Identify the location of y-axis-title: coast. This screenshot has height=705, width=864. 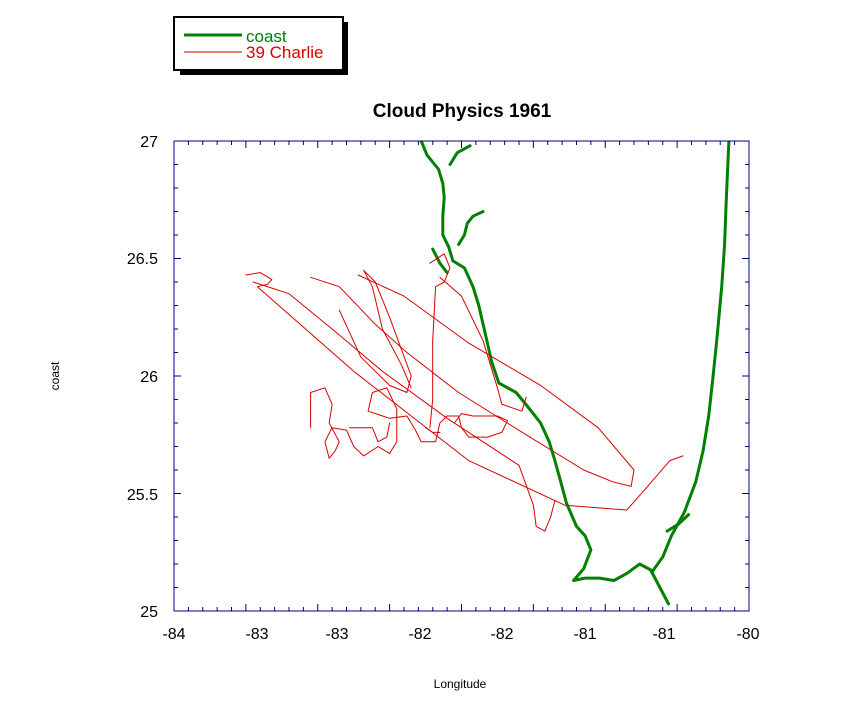
(55, 375).